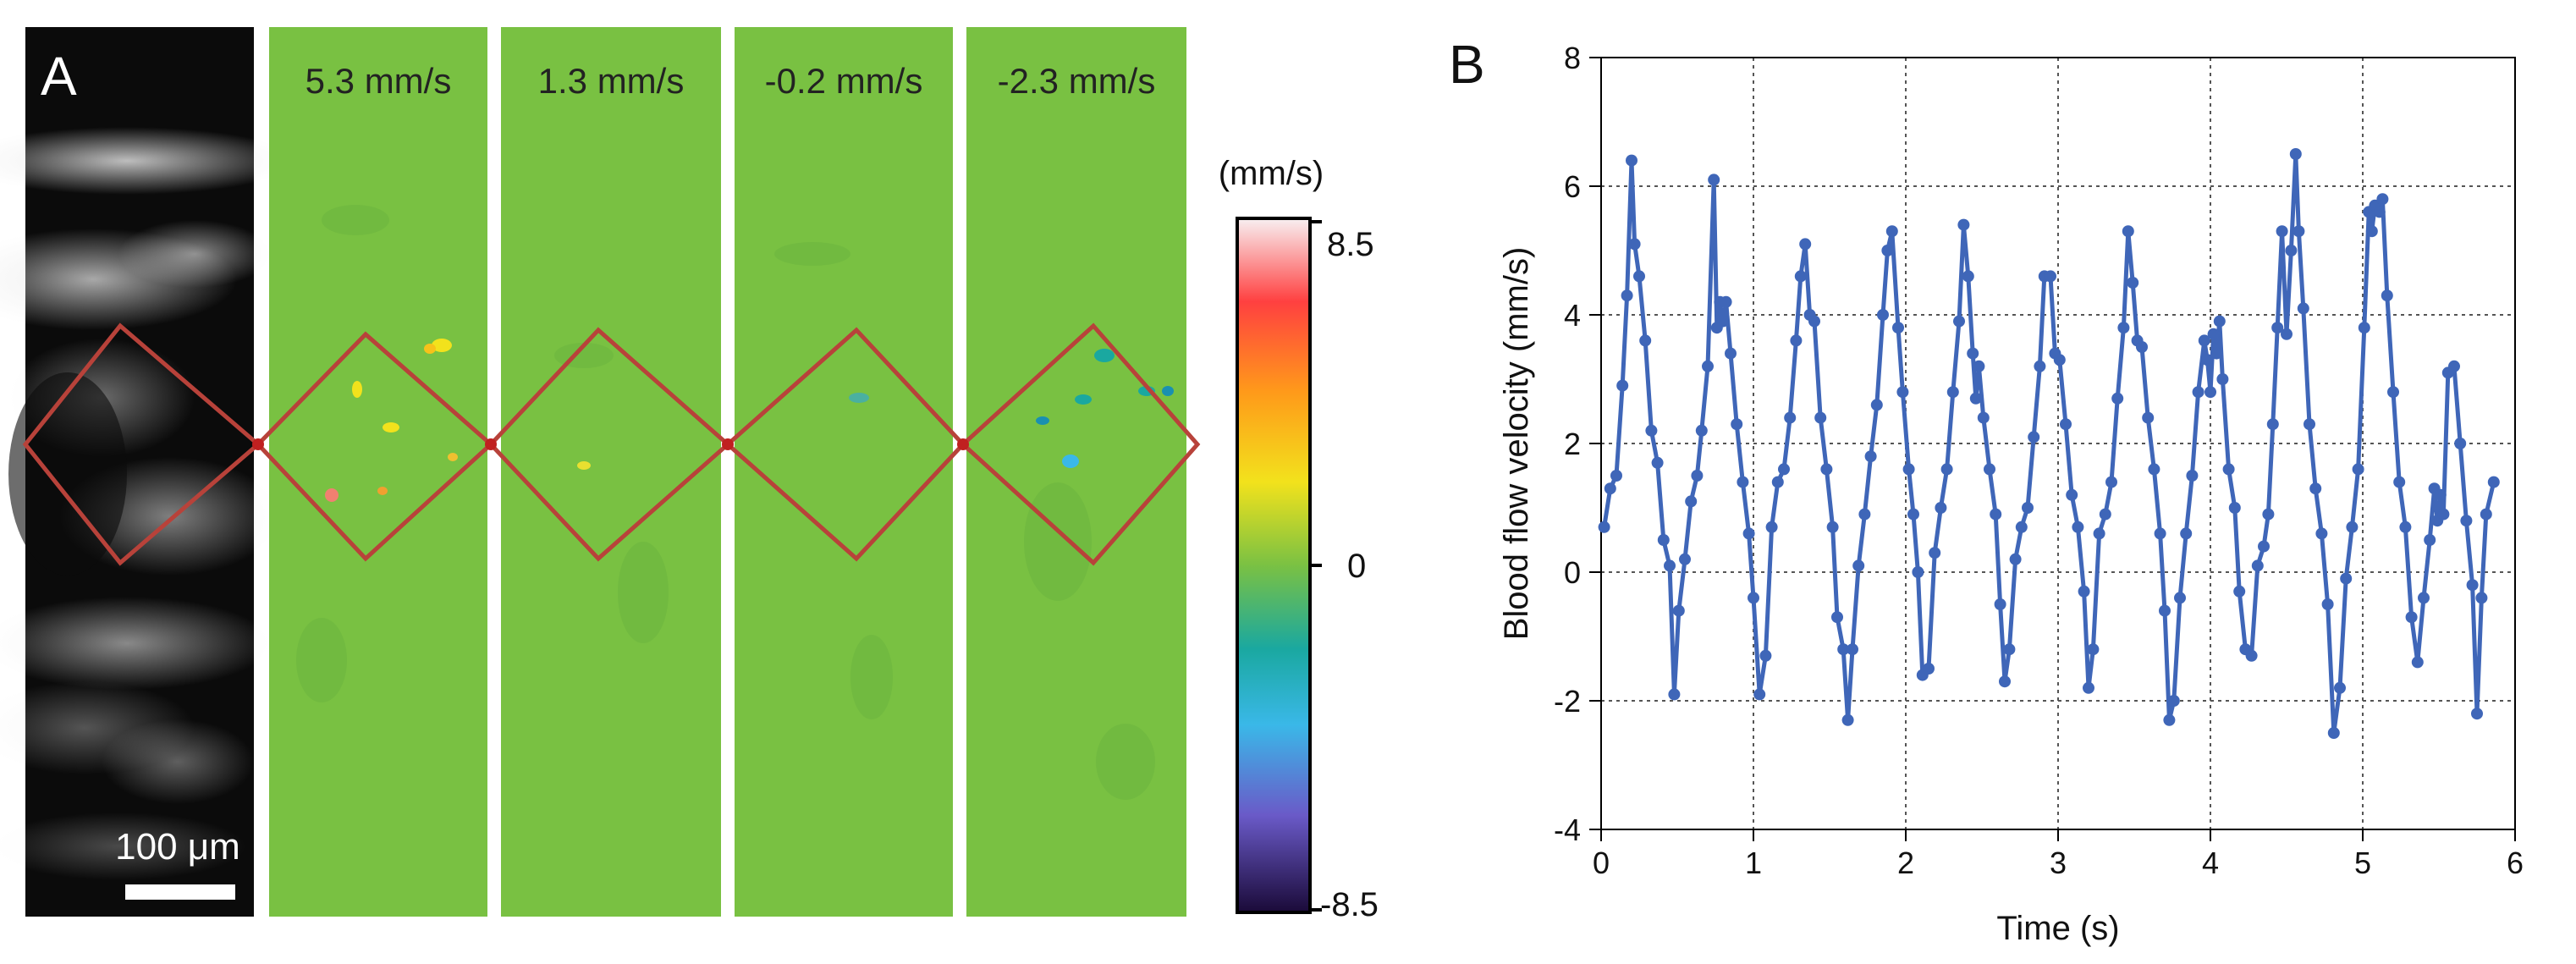 The image size is (2576, 964). What do you see at coordinates (611, 81) in the screenshot?
I see `velocity-label-2: 1.3 mm/s` at bounding box center [611, 81].